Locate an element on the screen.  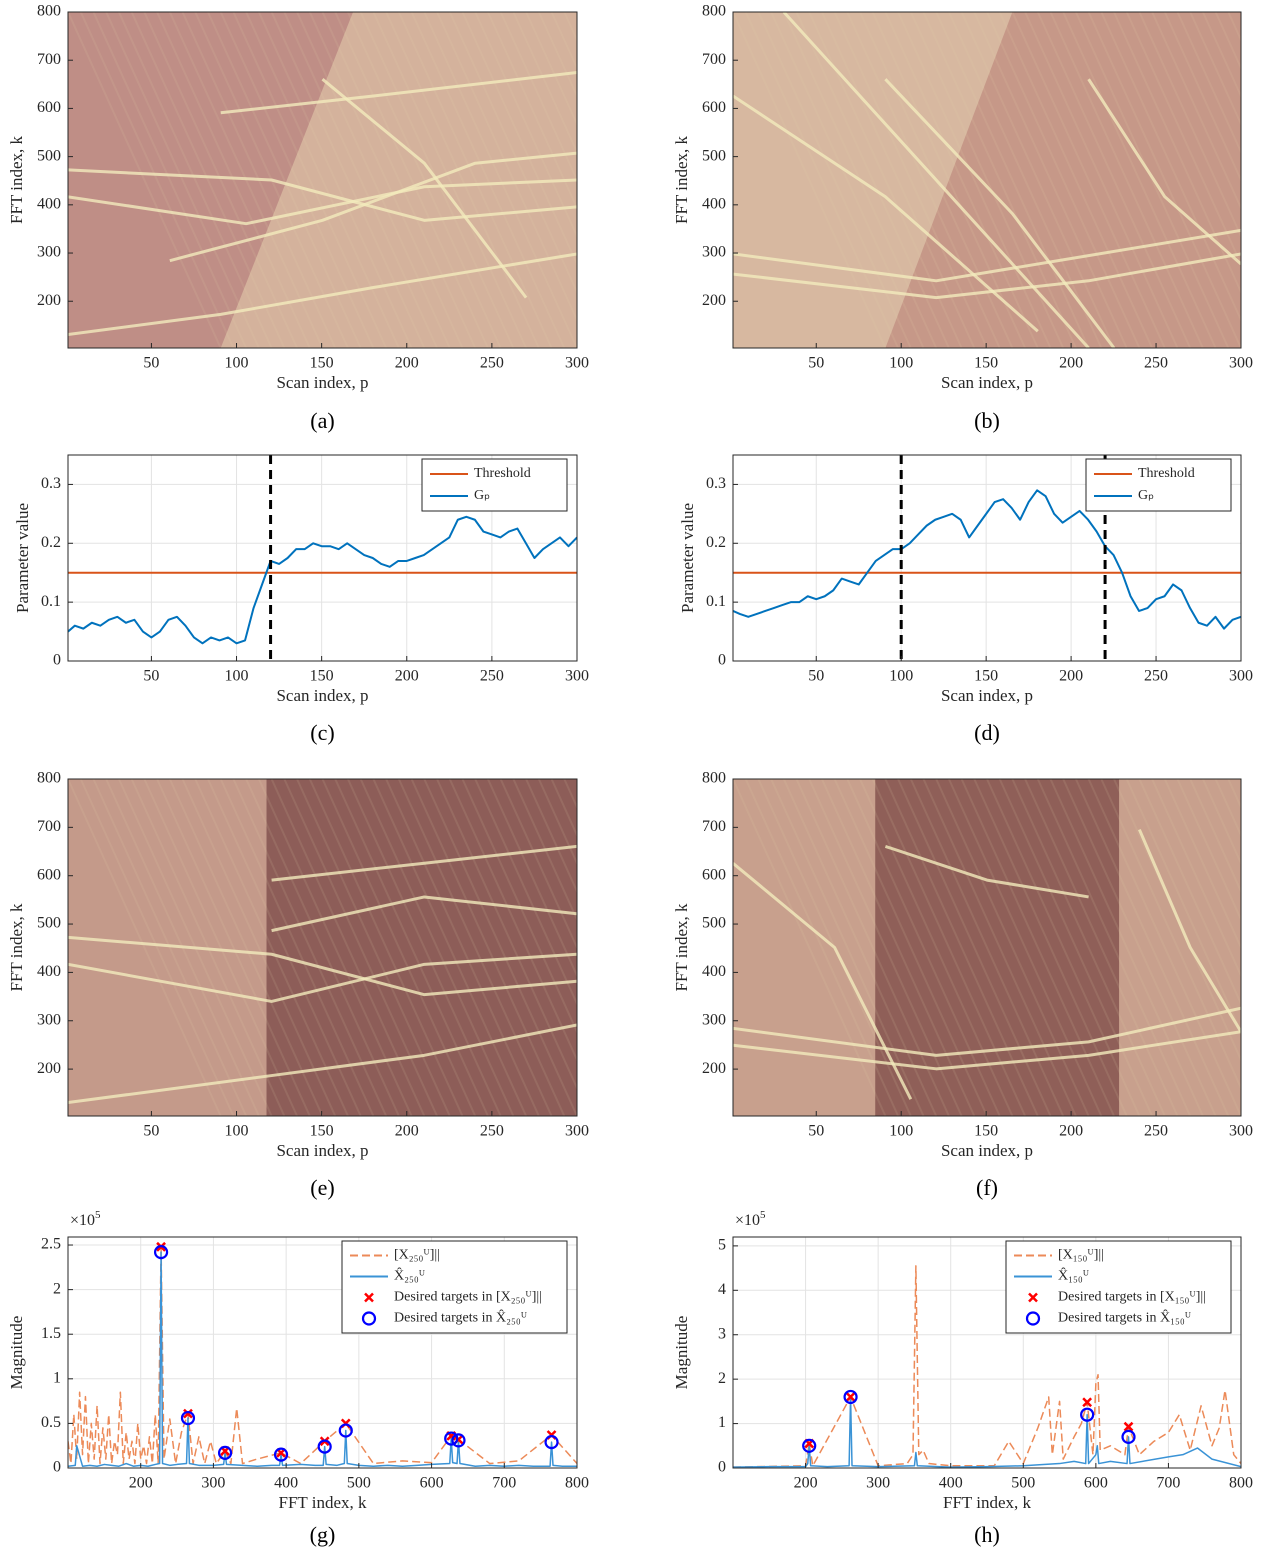
x-axis-label: FFT index, k is located at coordinates (987, 1502).